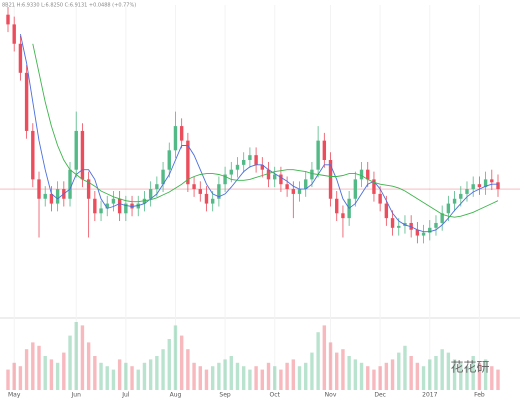  Describe the element at coordinates (429, 395) in the screenshot. I see `x-tick-label: 2017` at that location.